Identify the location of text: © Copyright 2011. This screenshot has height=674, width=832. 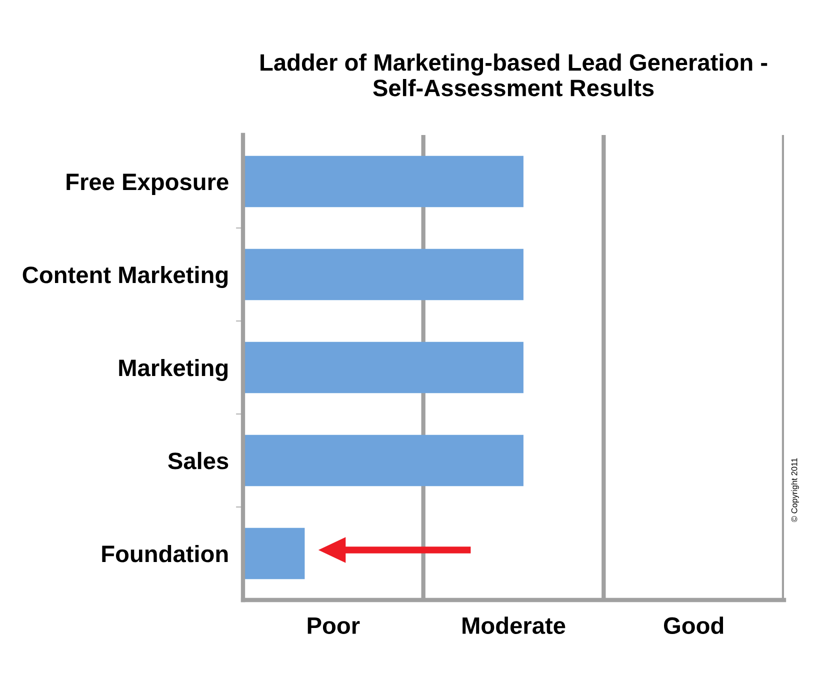
(795, 490).